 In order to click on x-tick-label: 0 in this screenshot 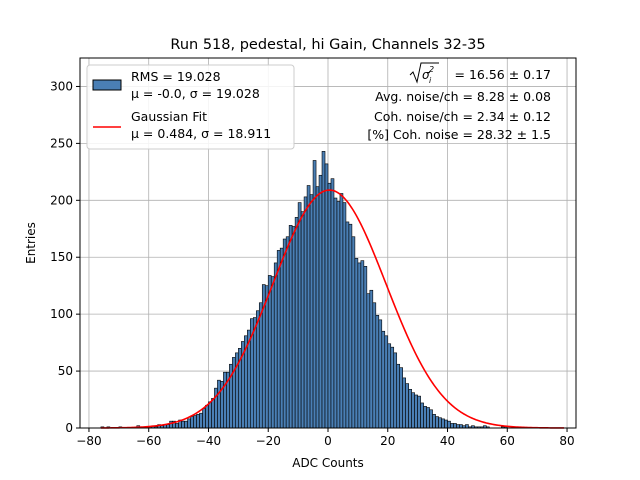, I will do `click(328, 441)`.